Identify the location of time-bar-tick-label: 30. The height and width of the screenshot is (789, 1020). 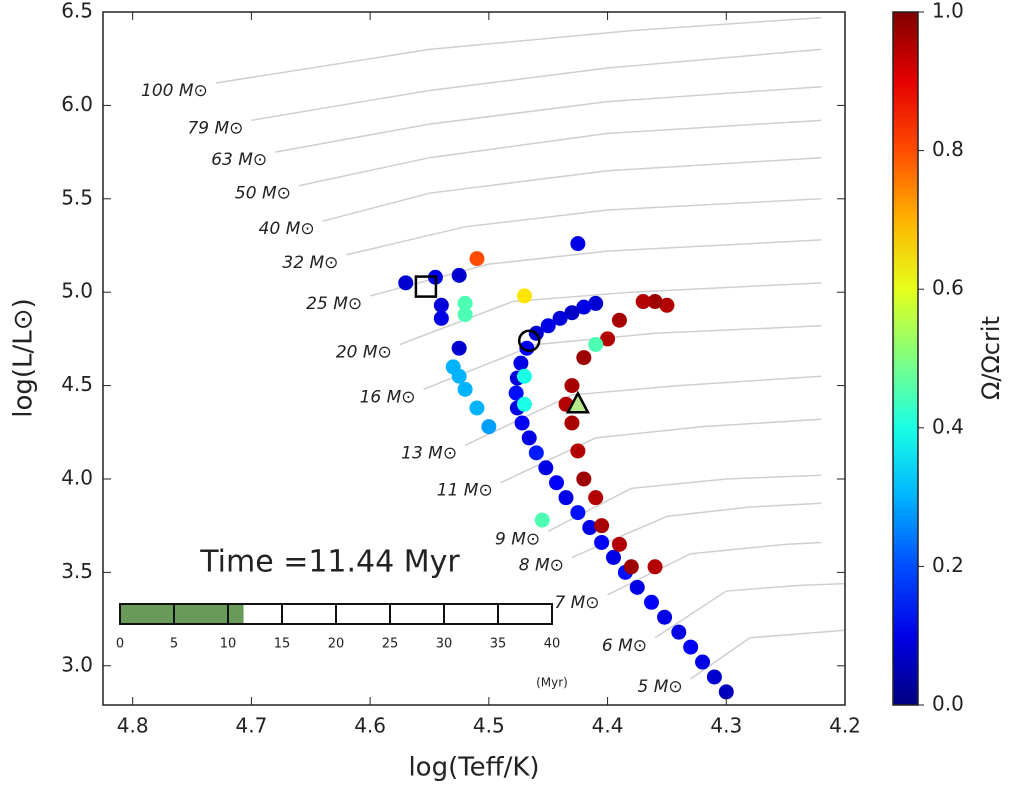
(444, 644).